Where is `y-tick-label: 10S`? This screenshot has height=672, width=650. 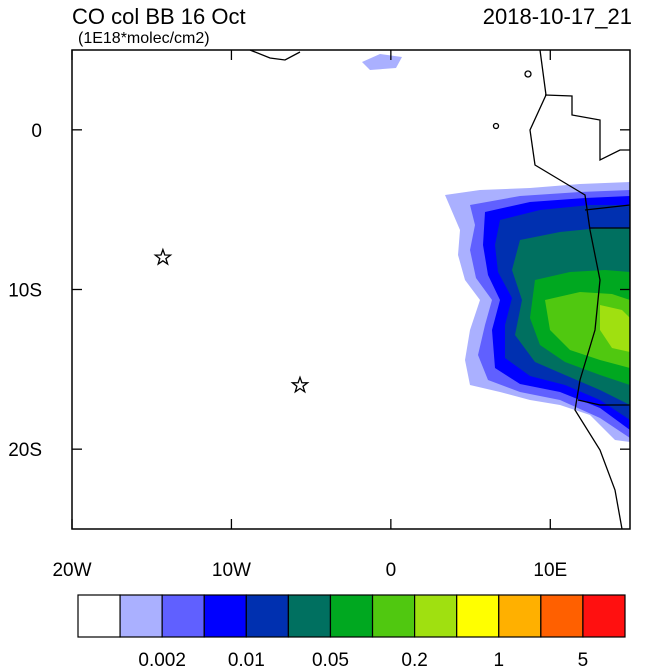
y-tick-label: 10S is located at coordinates (25, 291).